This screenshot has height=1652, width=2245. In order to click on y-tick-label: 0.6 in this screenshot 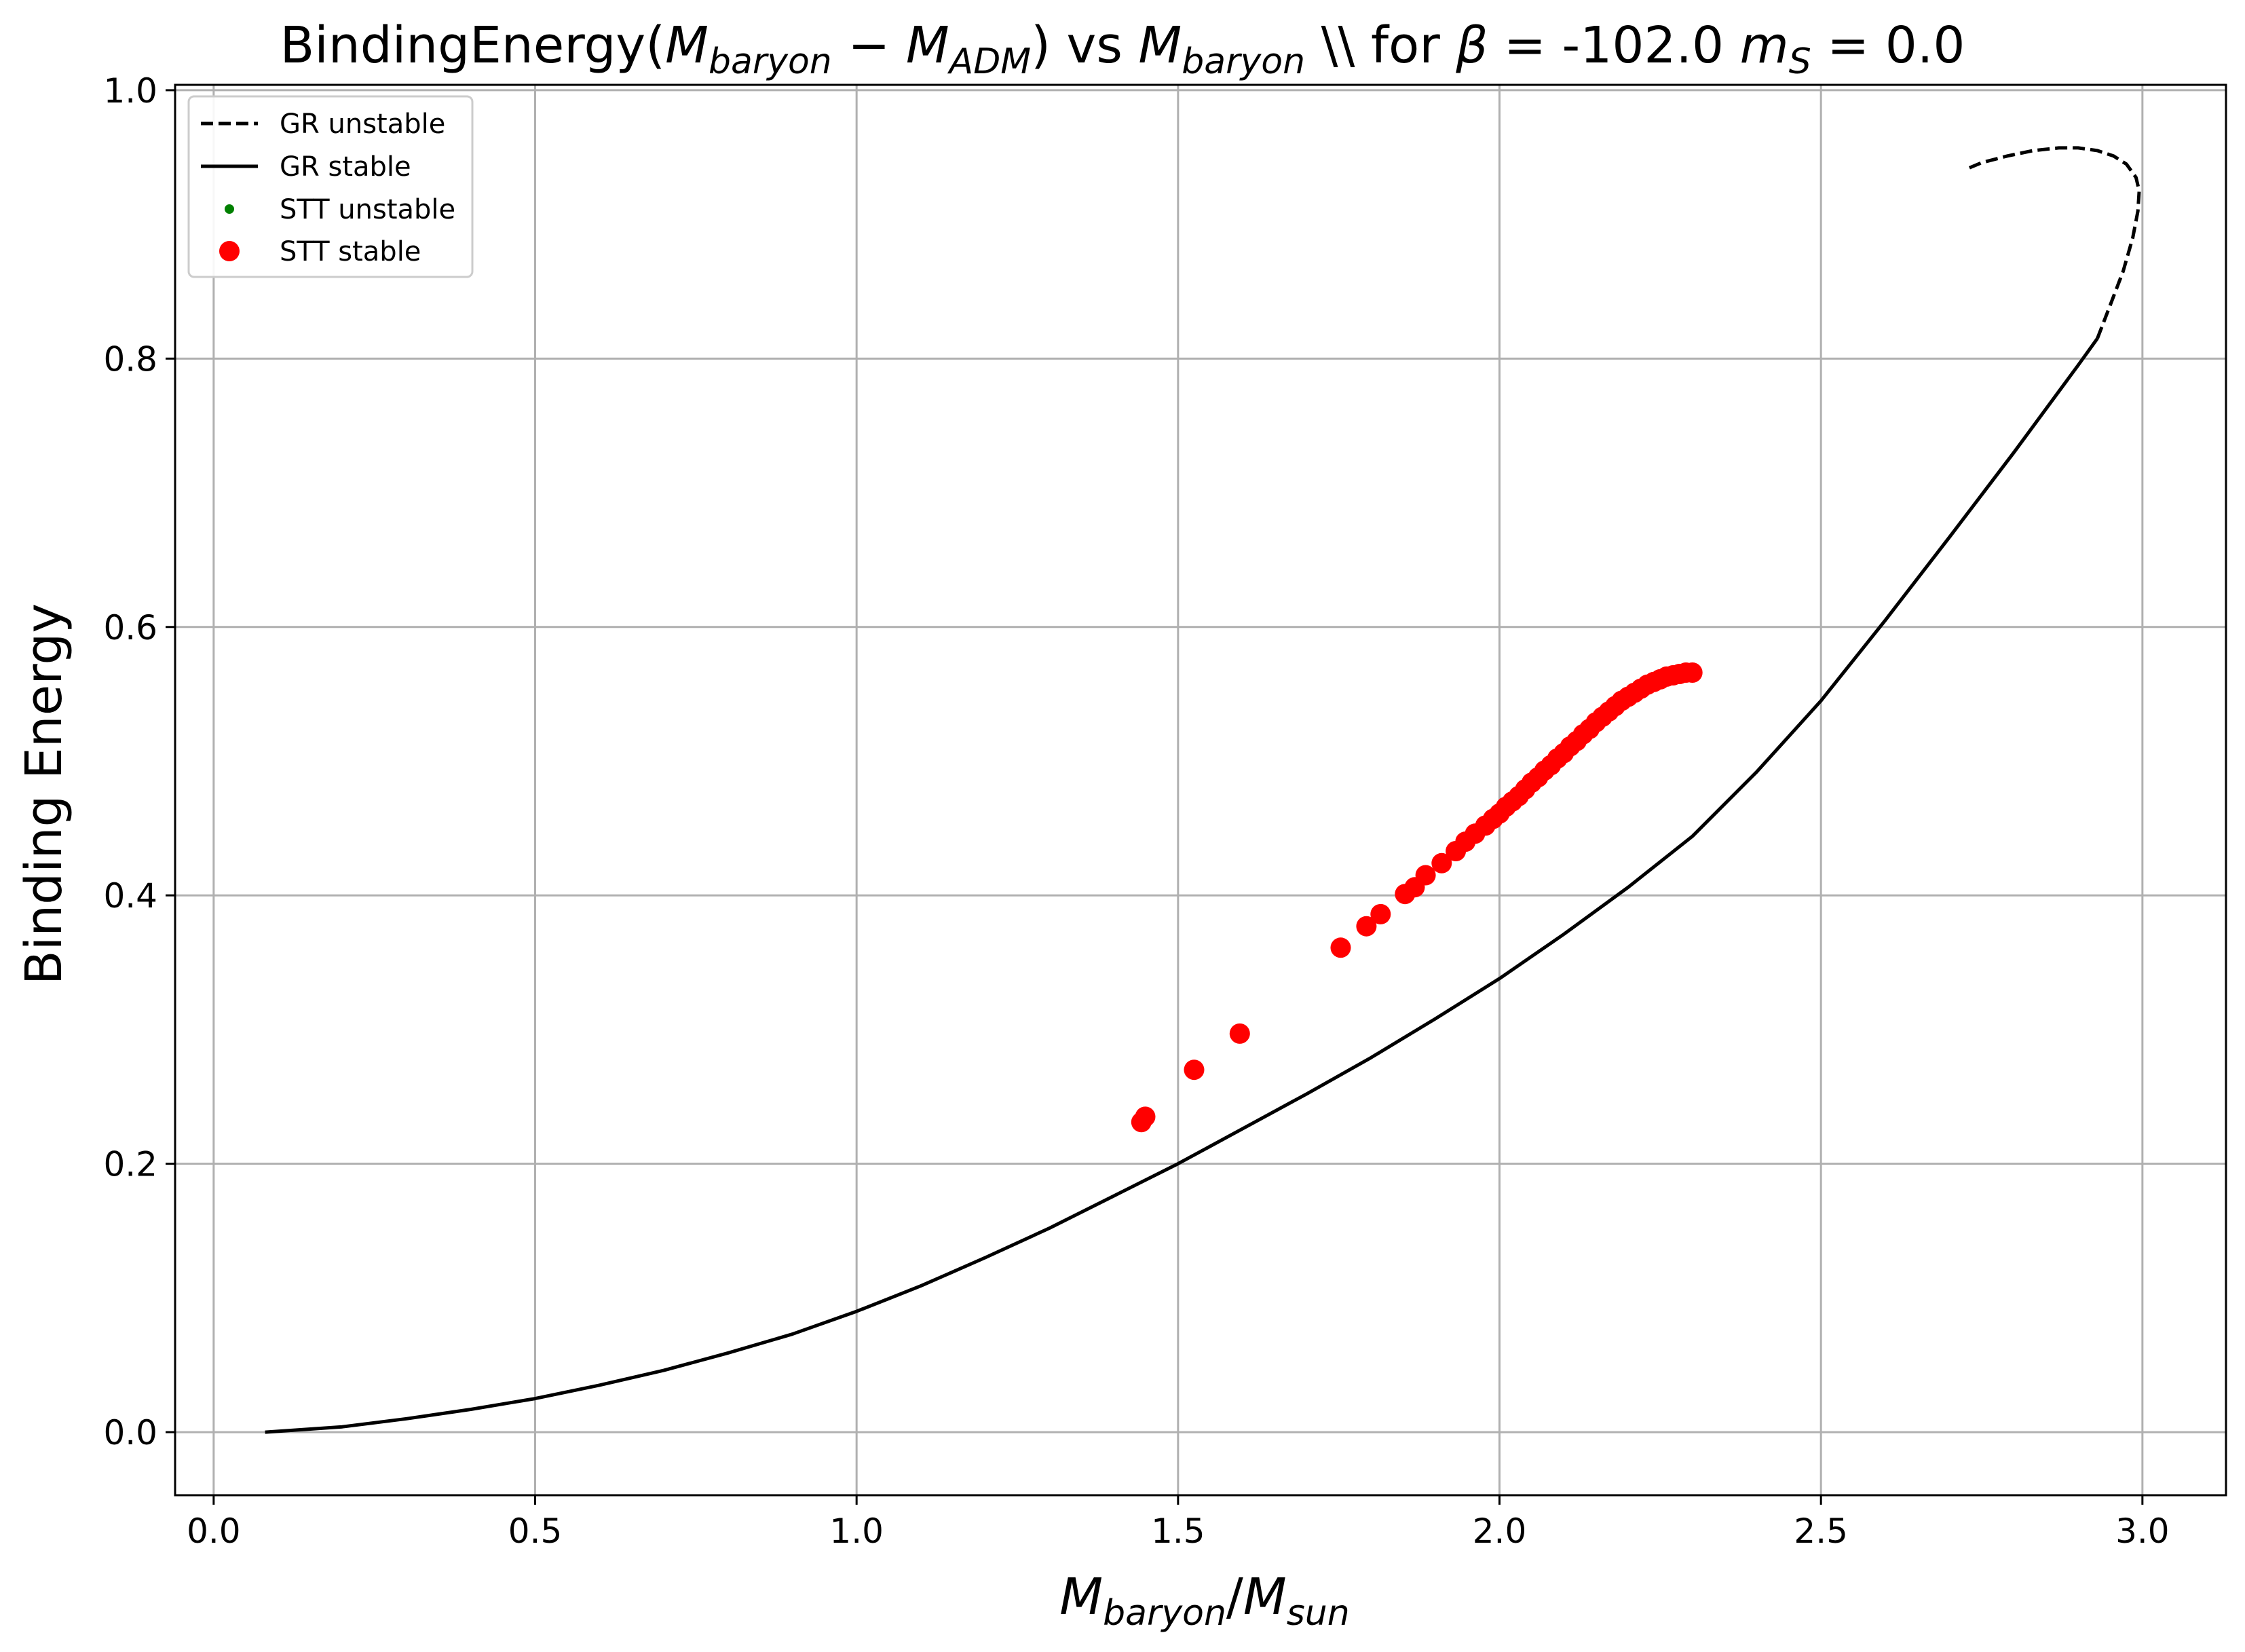, I will do `click(130, 627)`.